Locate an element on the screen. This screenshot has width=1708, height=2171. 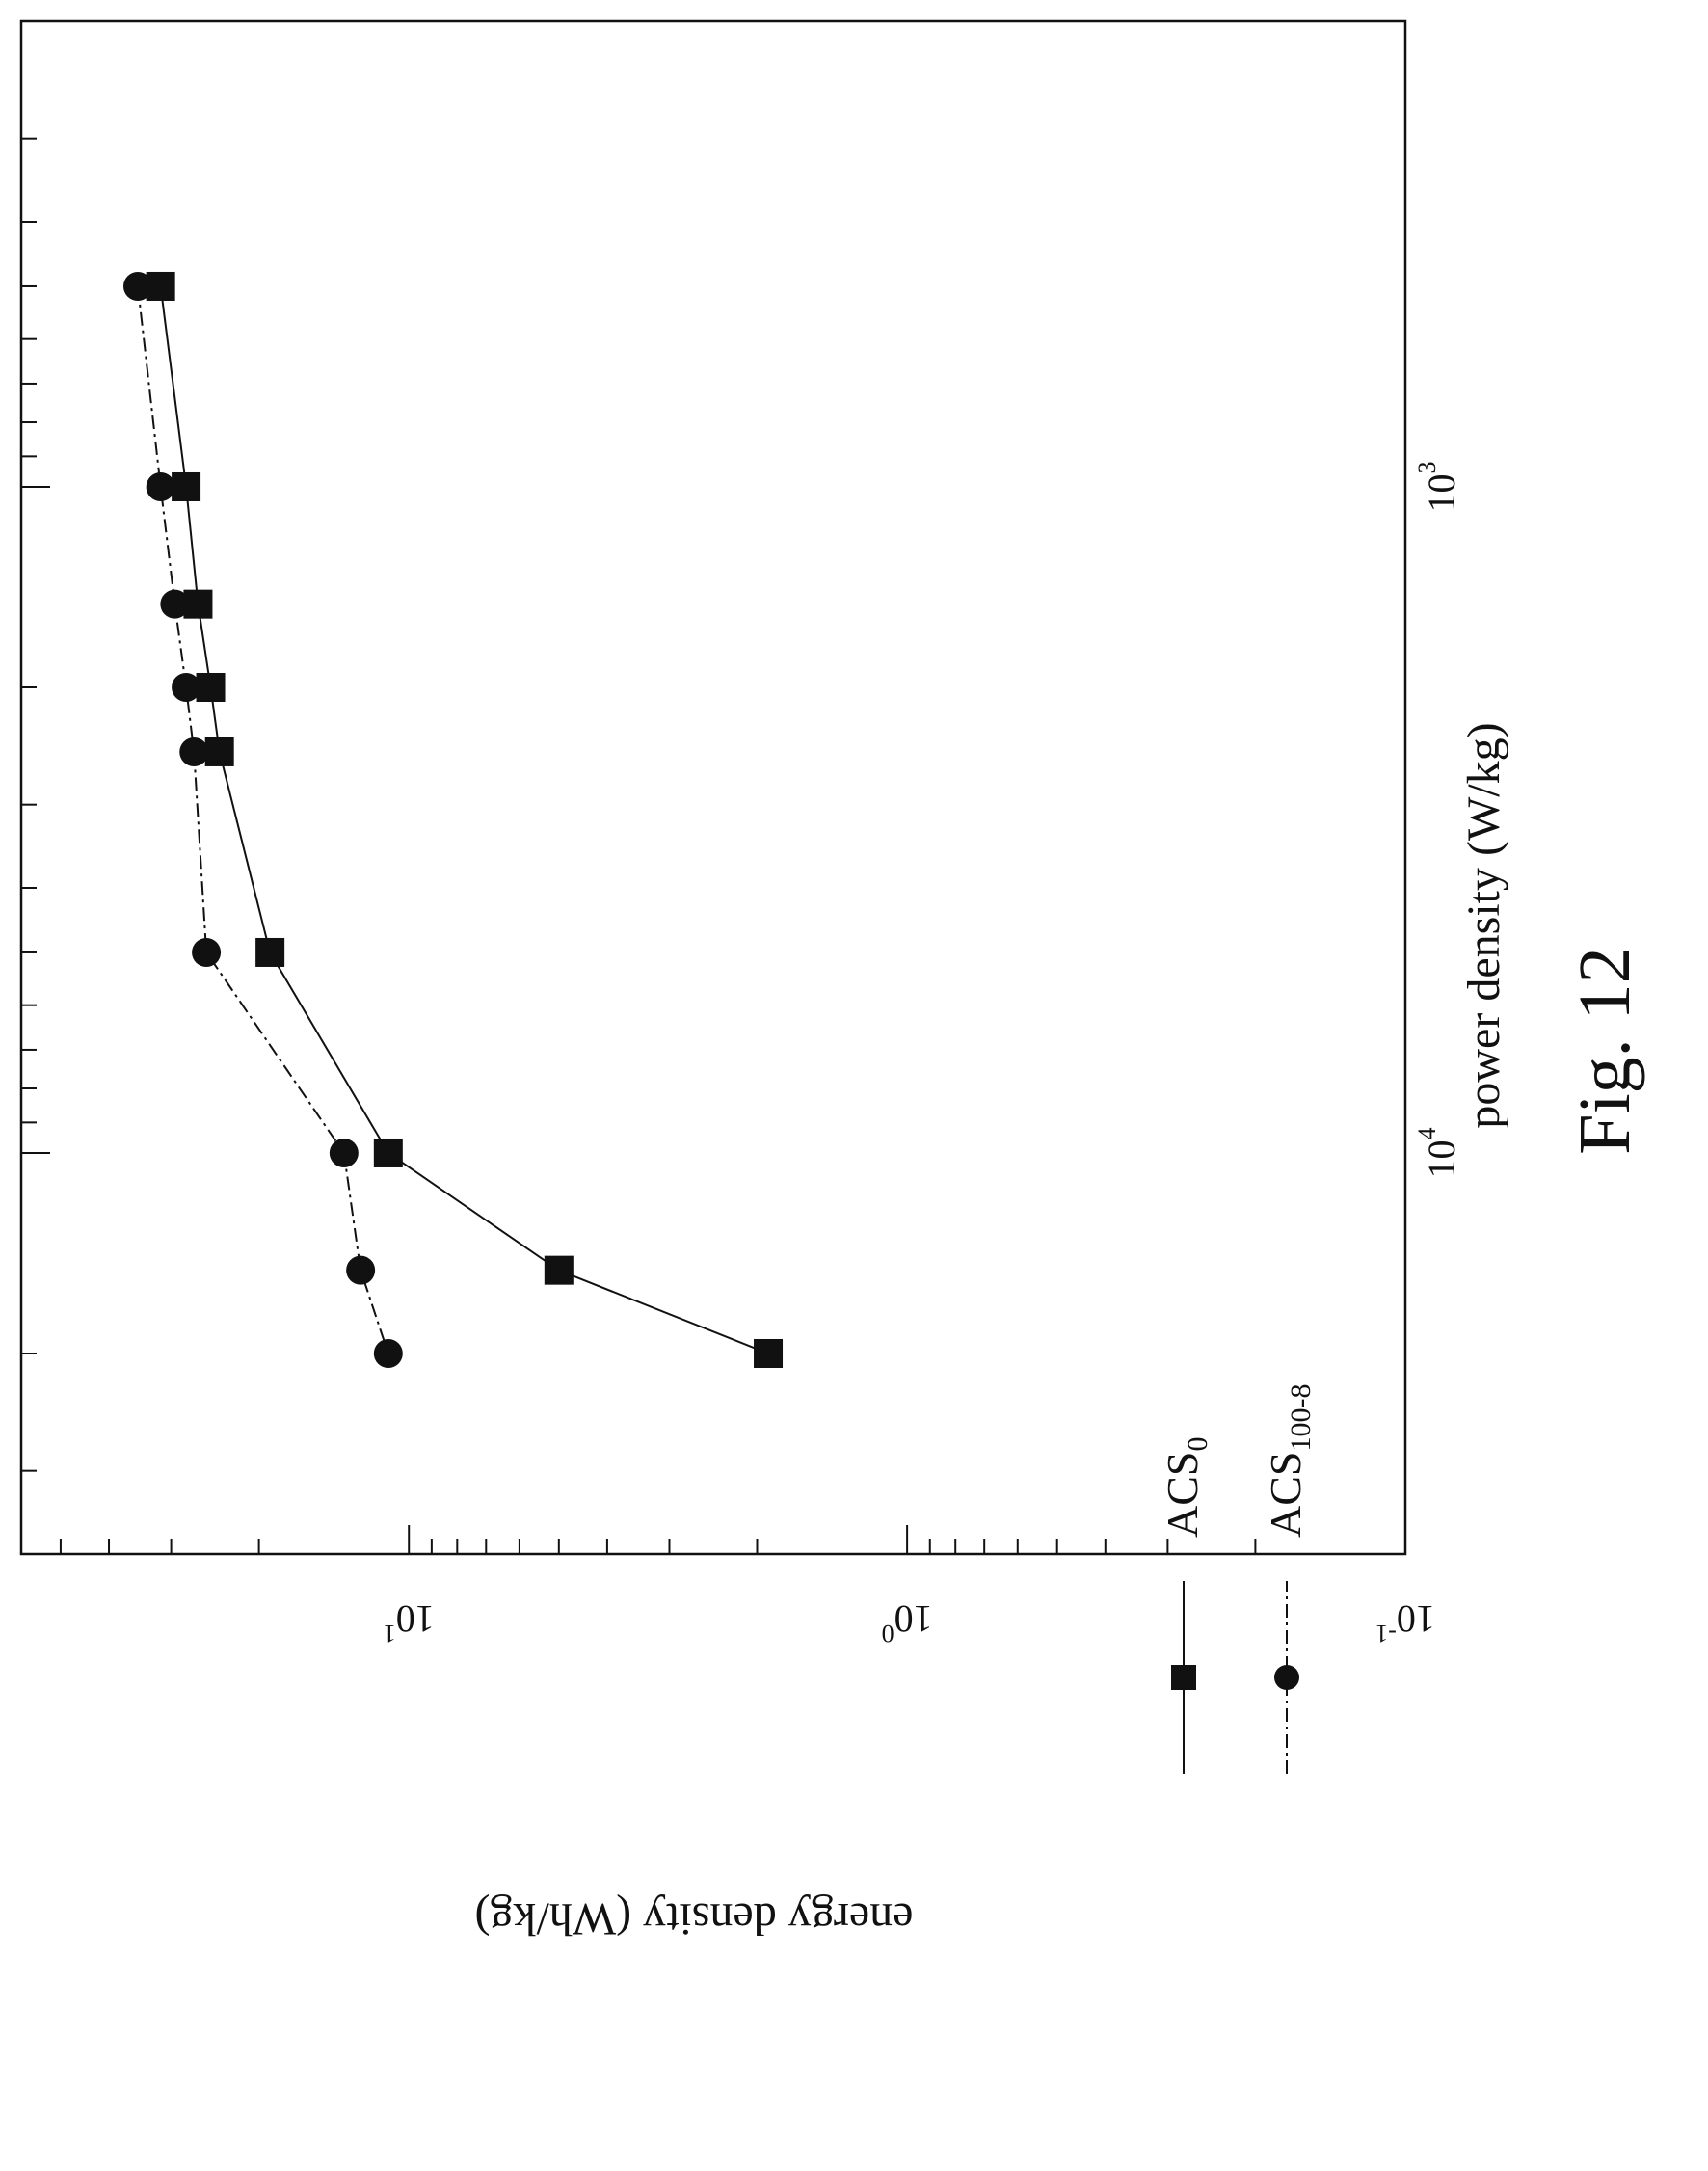
x-tick-label: 10³ is located at coordinates (1438, 486).